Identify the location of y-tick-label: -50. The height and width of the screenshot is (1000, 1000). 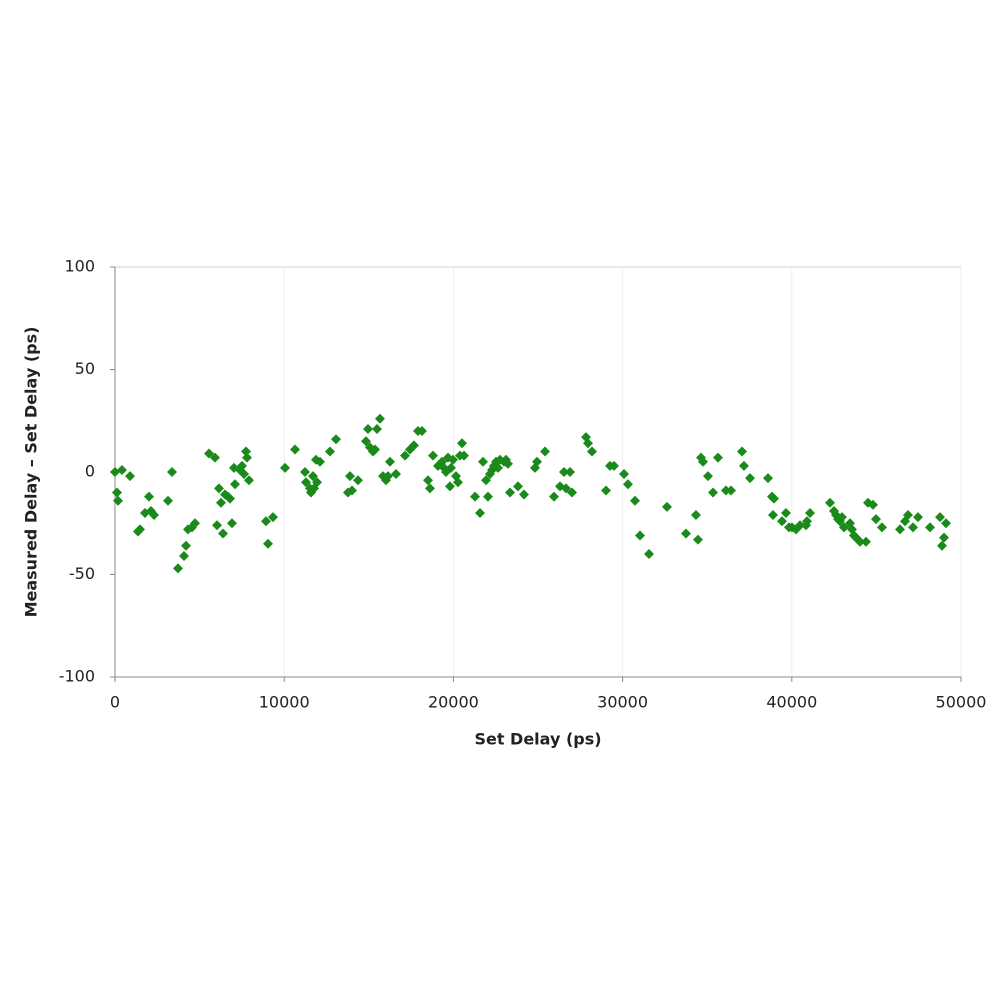
(82, 573).